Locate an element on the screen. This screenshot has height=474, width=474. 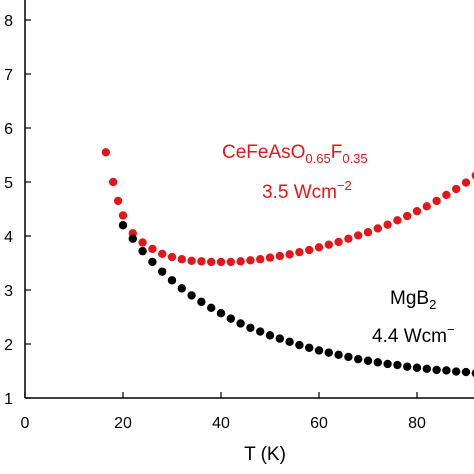
series-name-part: MgB is located at coordinates (409, 298).